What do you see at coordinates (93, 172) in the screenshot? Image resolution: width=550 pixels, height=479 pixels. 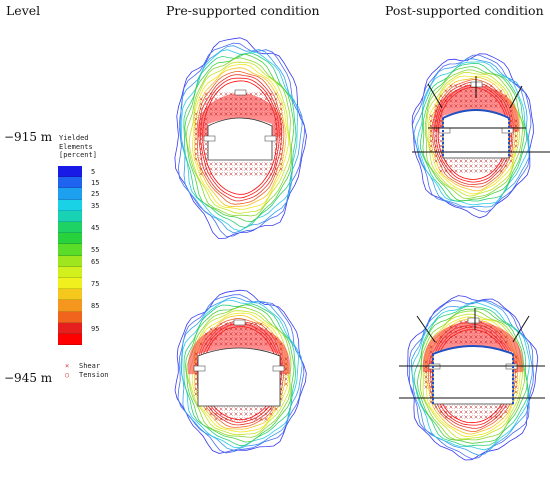 I see `legend-value: 5` at bounding box center [93, 172].